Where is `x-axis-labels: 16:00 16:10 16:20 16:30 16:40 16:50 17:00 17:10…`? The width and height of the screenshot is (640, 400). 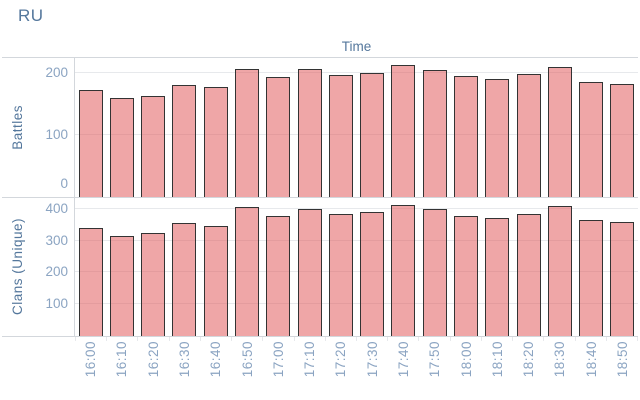 x-axis-labels: 16:00 16:10 16:20 16:30 16:40 16:50 17:00 17:10… is located at coordinates (356, 368).